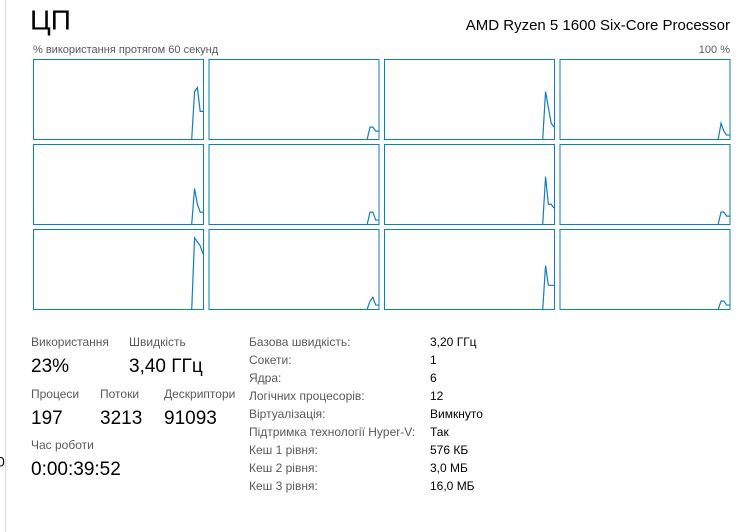 Image resolution: width=747 pixels, height=532 pixels. What do you see at coordinates (287, 414) in the screenshot?
I see `detail-label: Віртуалізація:` at bounding box center [287, 414].